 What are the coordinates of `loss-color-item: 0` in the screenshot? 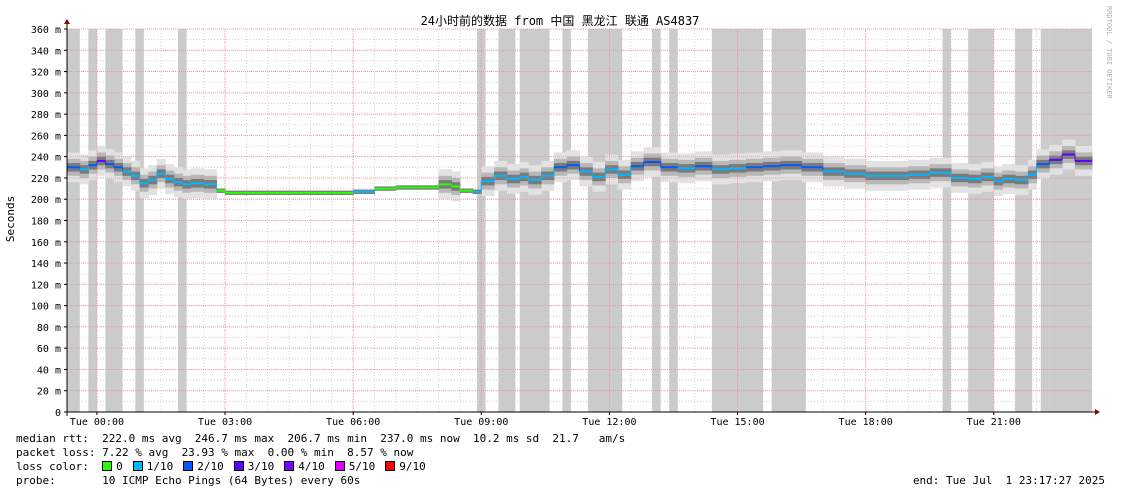 It's located at (112, 466).